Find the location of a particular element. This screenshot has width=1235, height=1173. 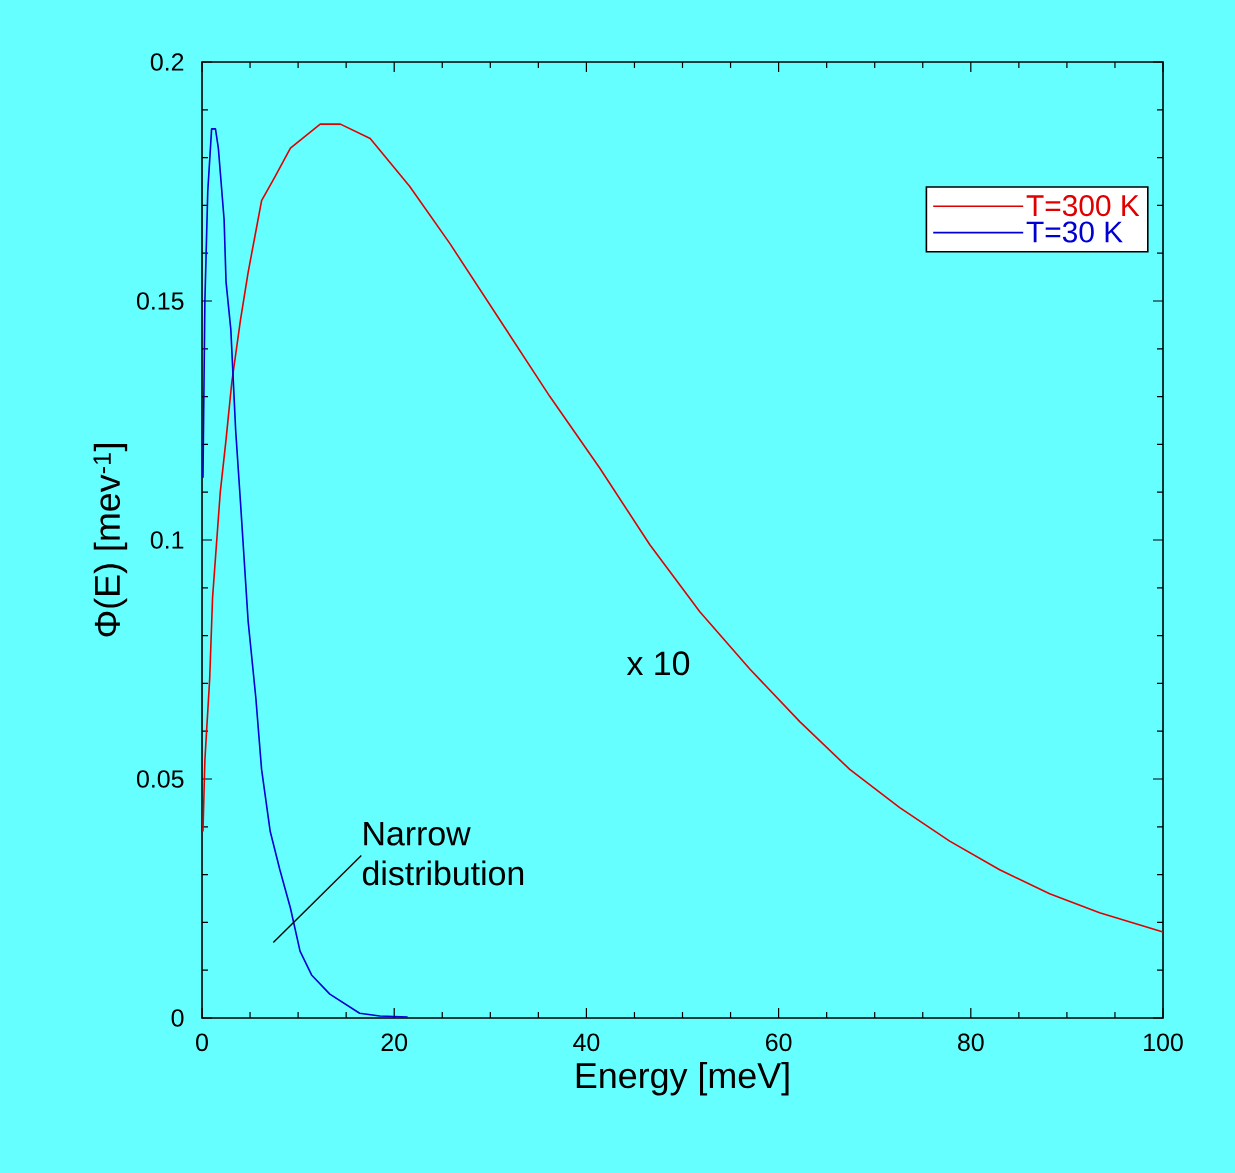

y-tick-label: 0.05 is located at coordinates (160, 779).